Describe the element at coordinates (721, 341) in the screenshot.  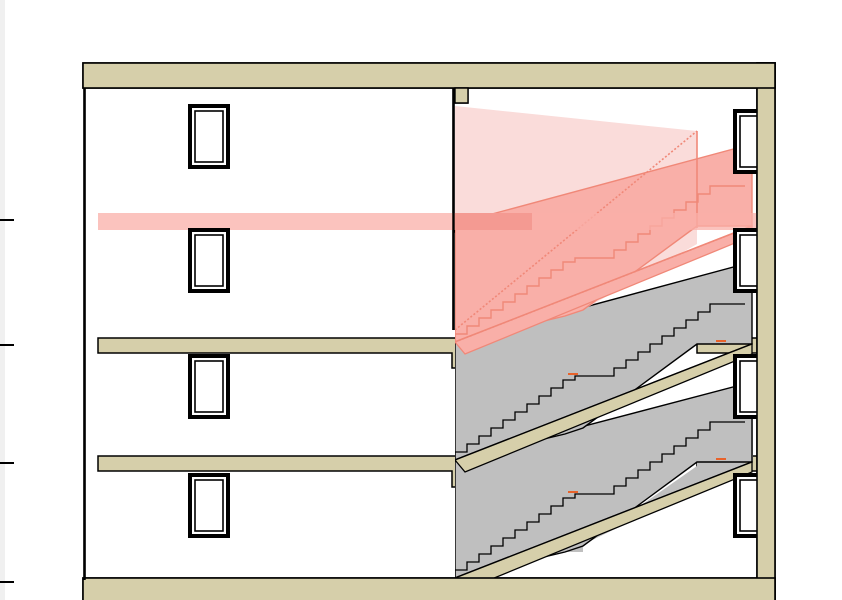
I see `stair-nosing-marker-upper-b` at that location.